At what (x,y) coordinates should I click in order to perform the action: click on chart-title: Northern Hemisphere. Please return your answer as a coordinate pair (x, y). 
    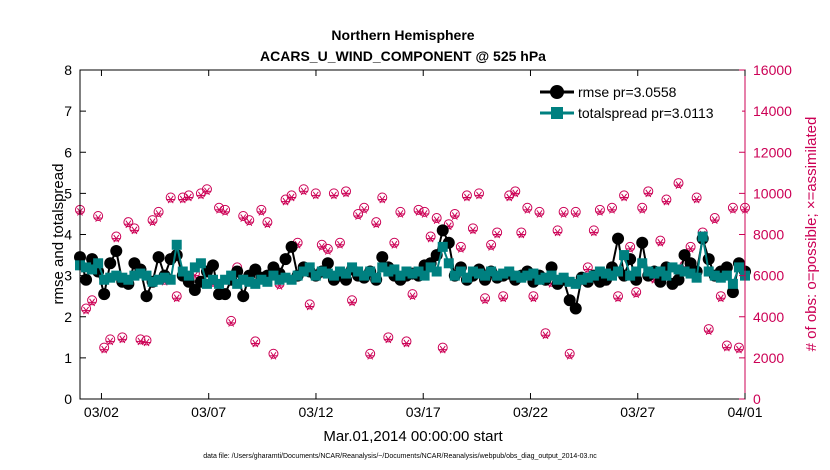
    Looking at the image, I should click on (402, 35).